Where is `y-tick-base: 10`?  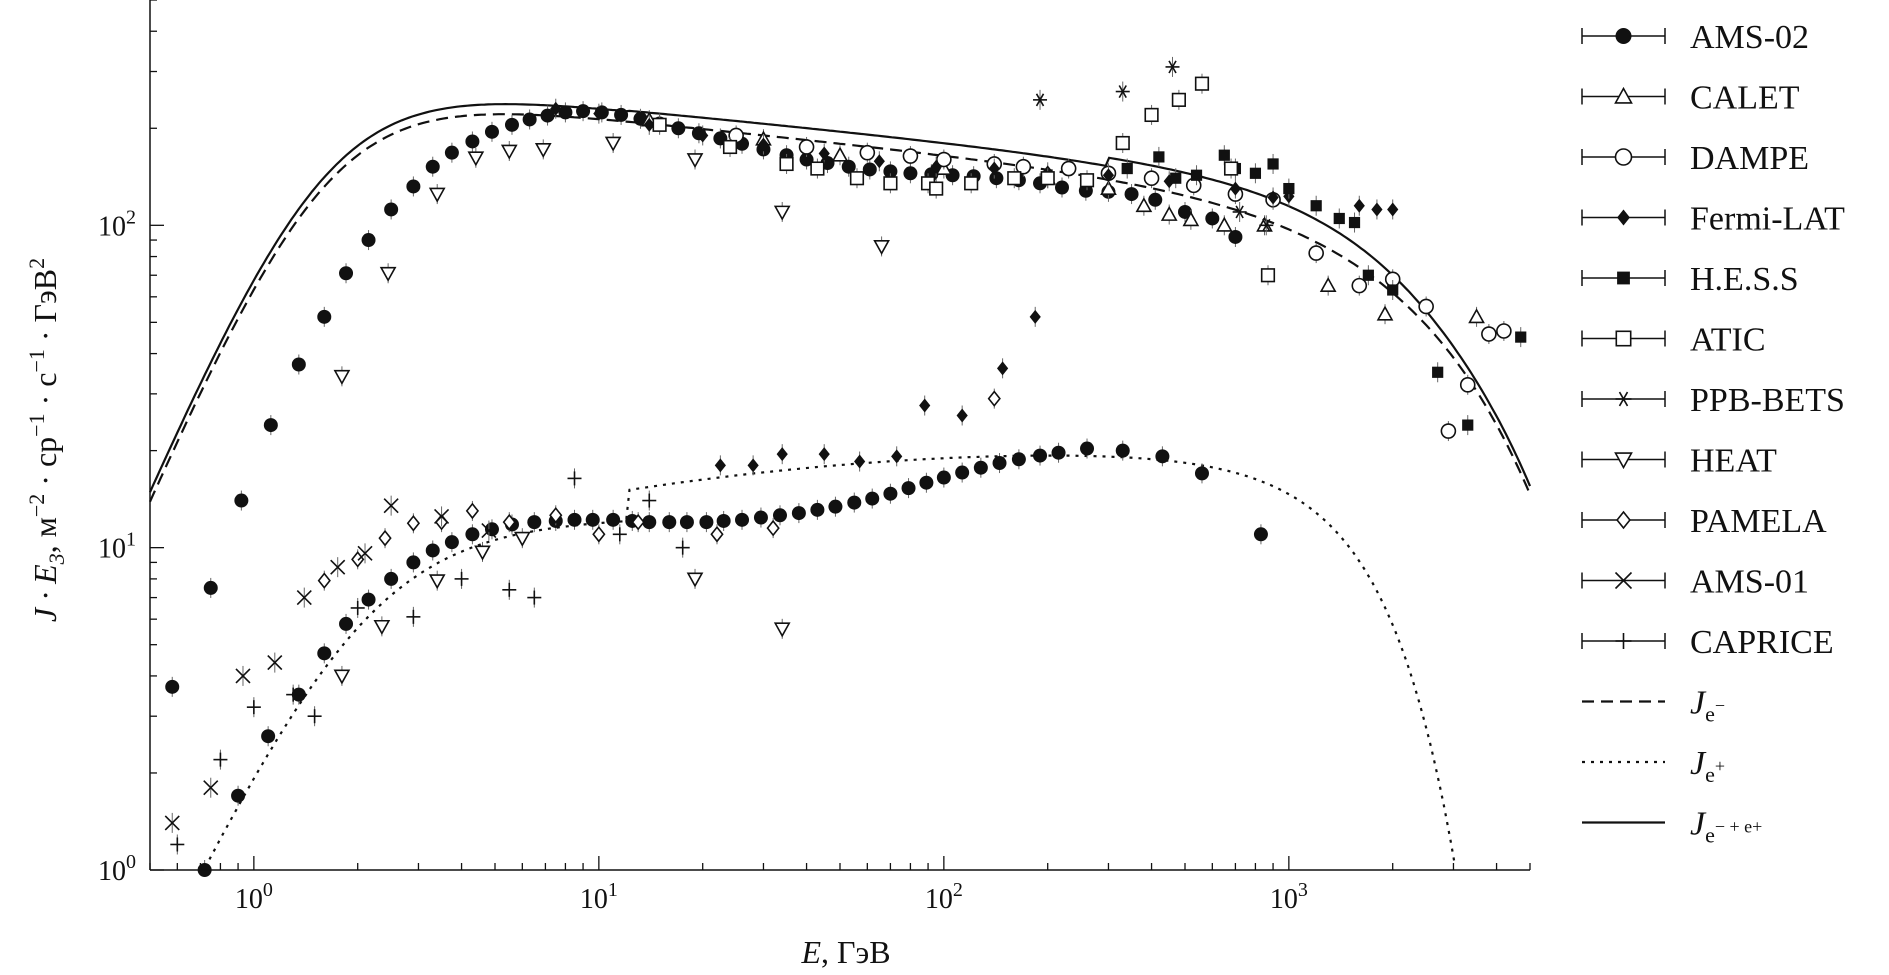 y-tick-base: 10 is located at coordinates (112, 871).